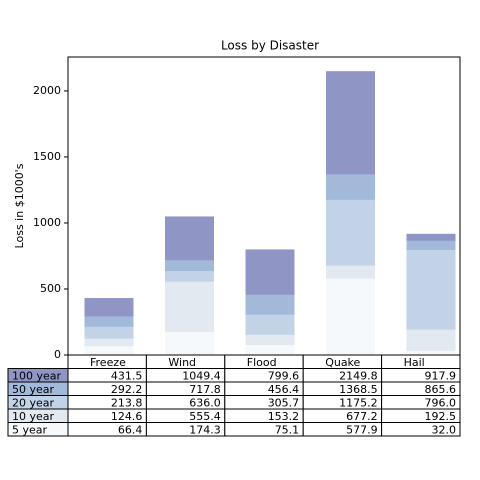  Describe the element at coordinates (33, 416) in the screenshot. I see `row-label: 10 year` at that location.